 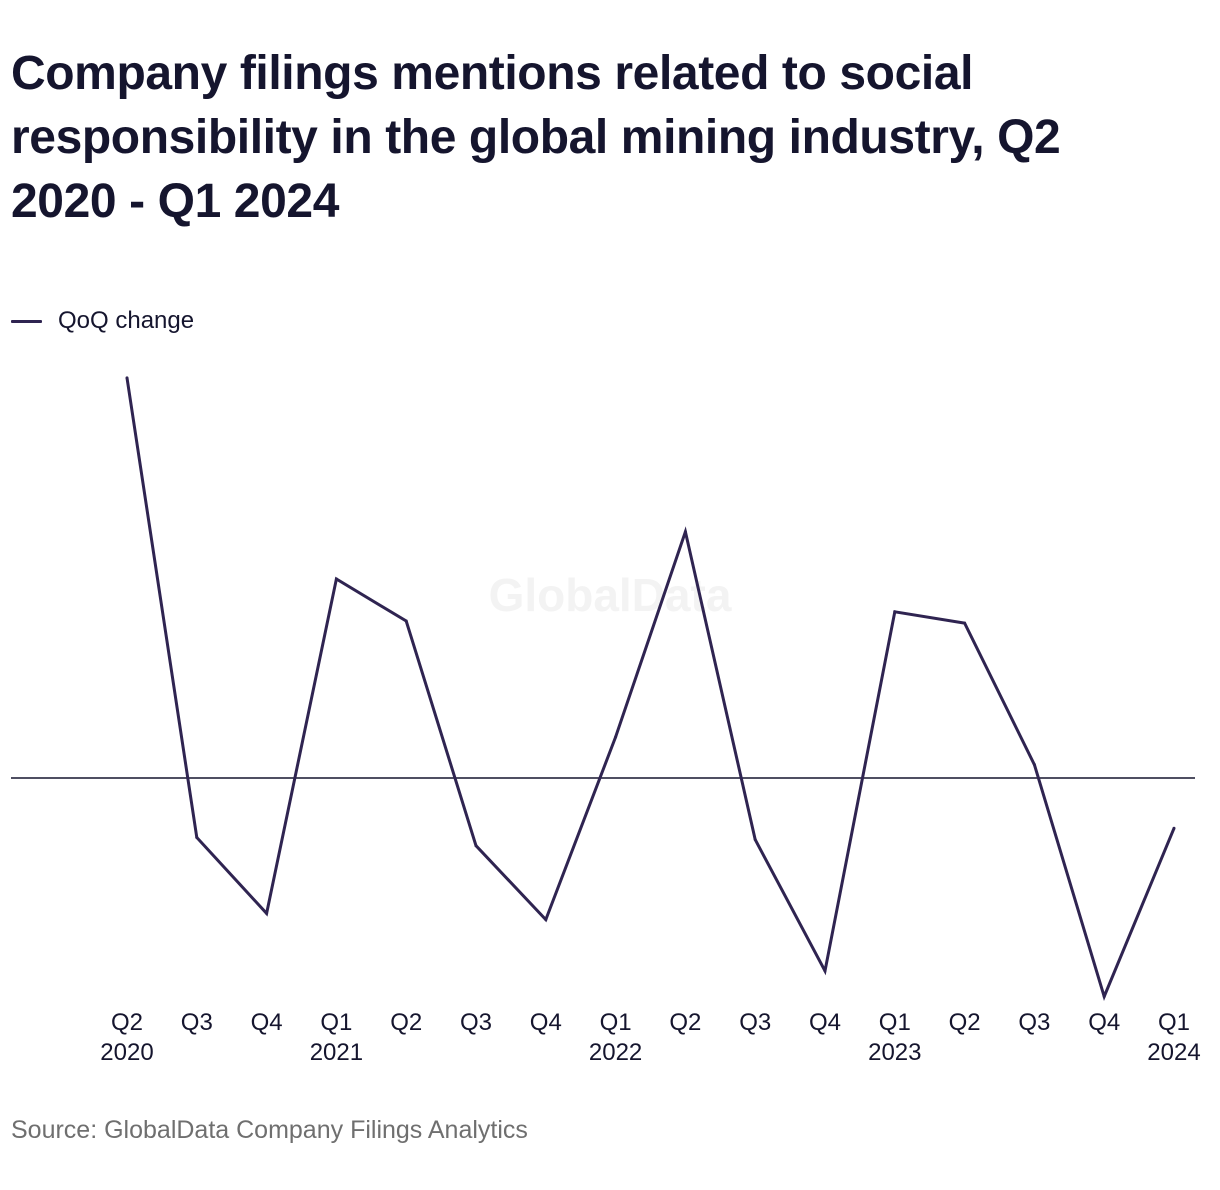 I want to click on legend: QoQ change, so click(x=102, y=321).